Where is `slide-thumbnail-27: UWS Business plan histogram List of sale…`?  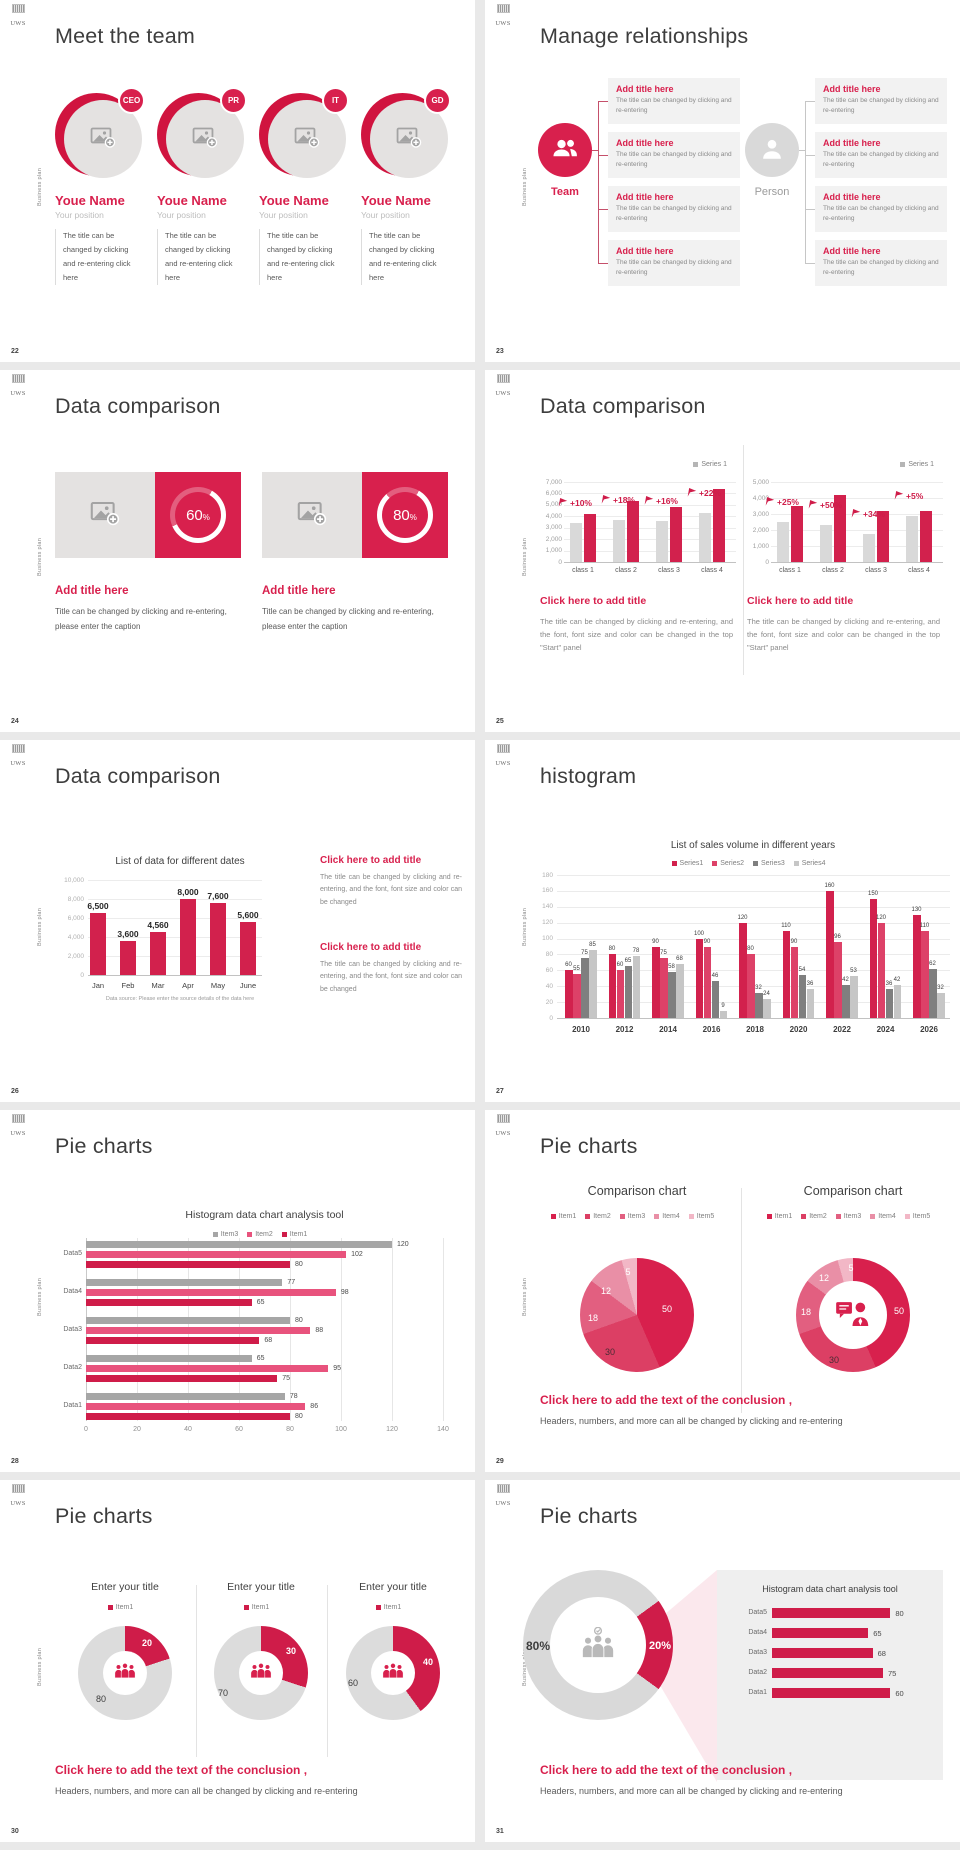
slide-thumbnail-27: UWS Business plan histogram List of sale… is located at coordinates (722, 921).